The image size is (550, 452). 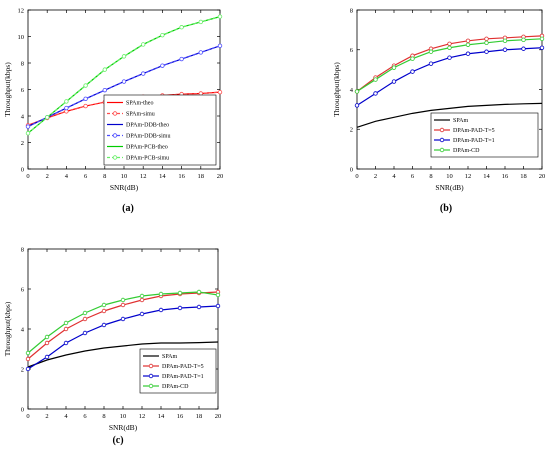 I want to click on y-tick-label: 2, so click(x=351, y=130).